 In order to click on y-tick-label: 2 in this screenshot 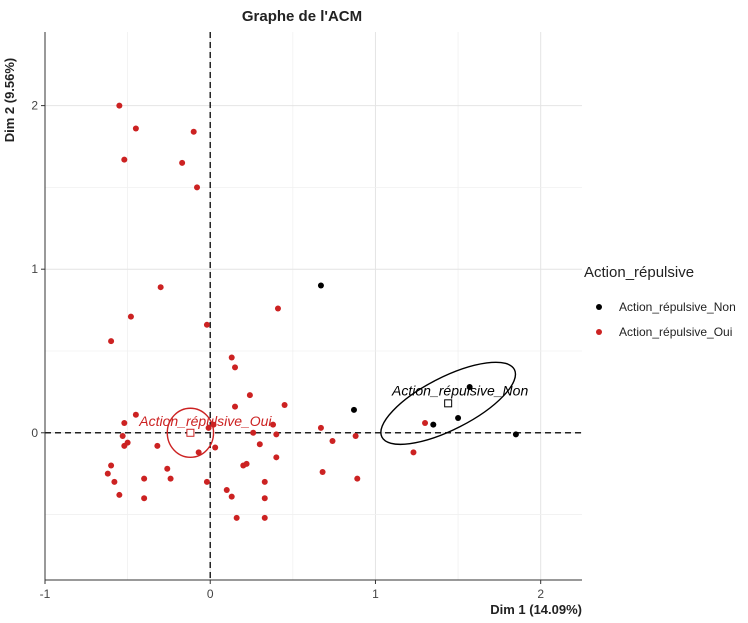, I will do `click(34, 106)`.